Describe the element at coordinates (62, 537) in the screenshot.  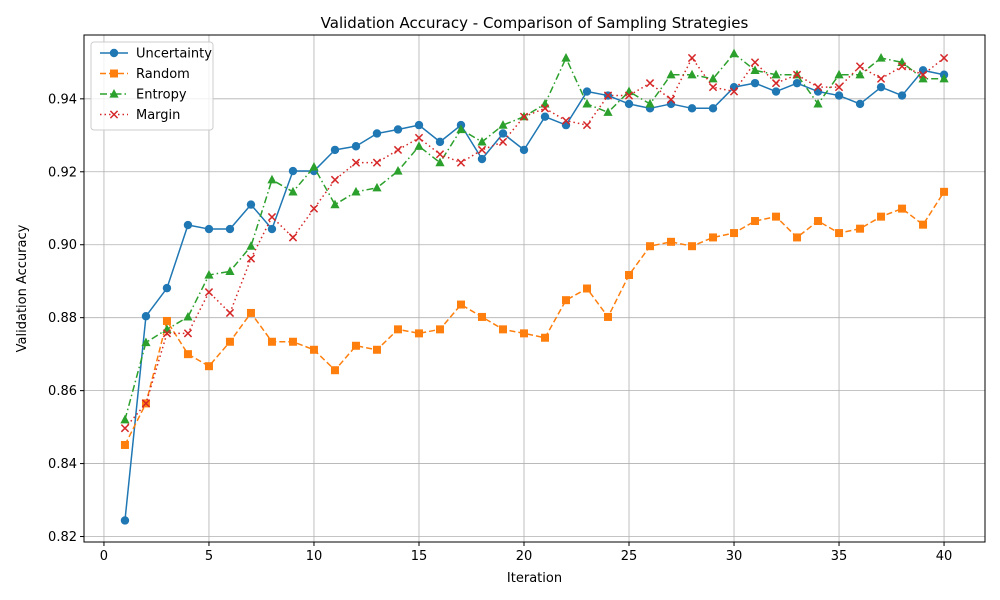
I see `y-tick-label: 0.82` at that location.